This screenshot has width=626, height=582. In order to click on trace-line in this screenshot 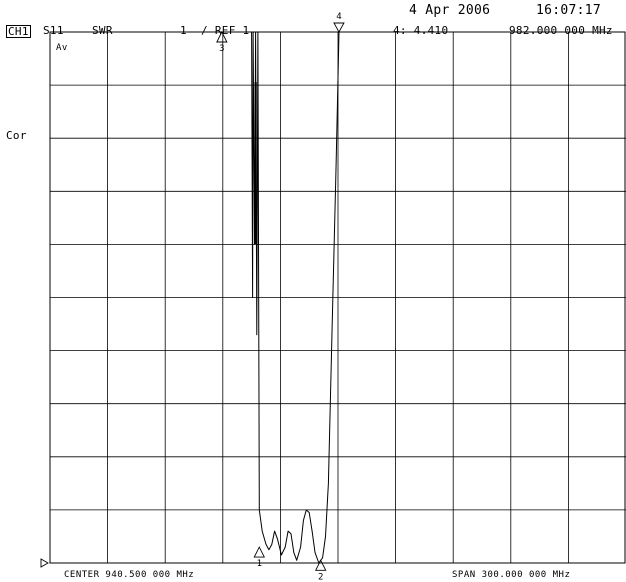, I will do `click(295, 297)`.